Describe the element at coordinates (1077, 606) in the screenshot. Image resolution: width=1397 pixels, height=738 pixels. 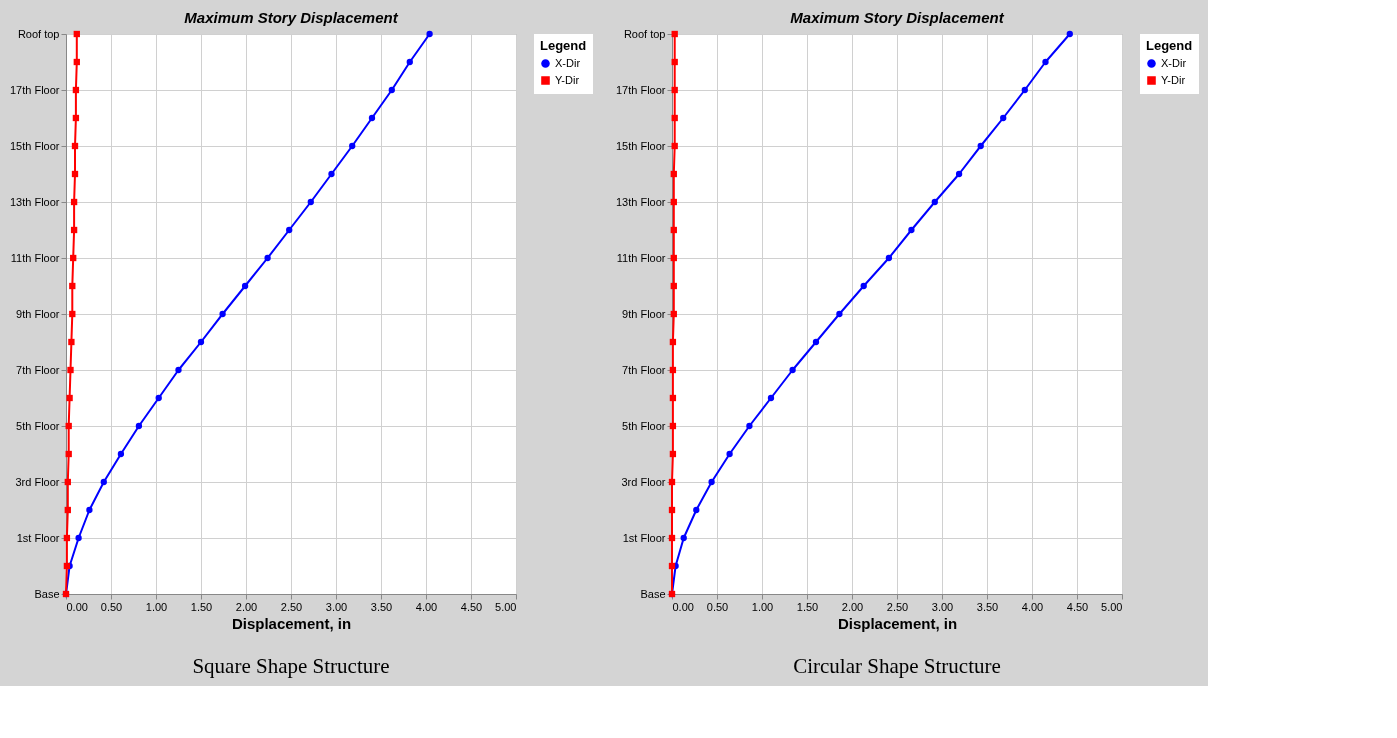
I see `x-tick-label: 4.50` at that location.